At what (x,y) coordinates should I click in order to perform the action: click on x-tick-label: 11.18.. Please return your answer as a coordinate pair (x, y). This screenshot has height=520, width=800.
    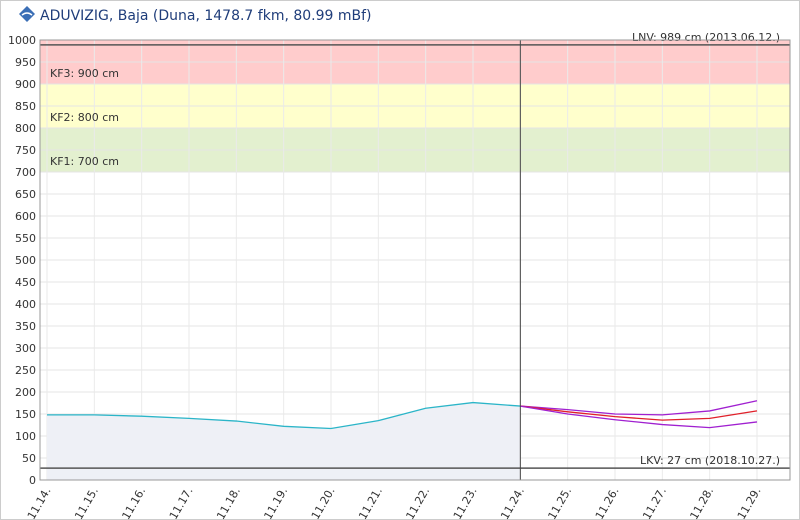
    Looking at the image, I should click on (228, 502).